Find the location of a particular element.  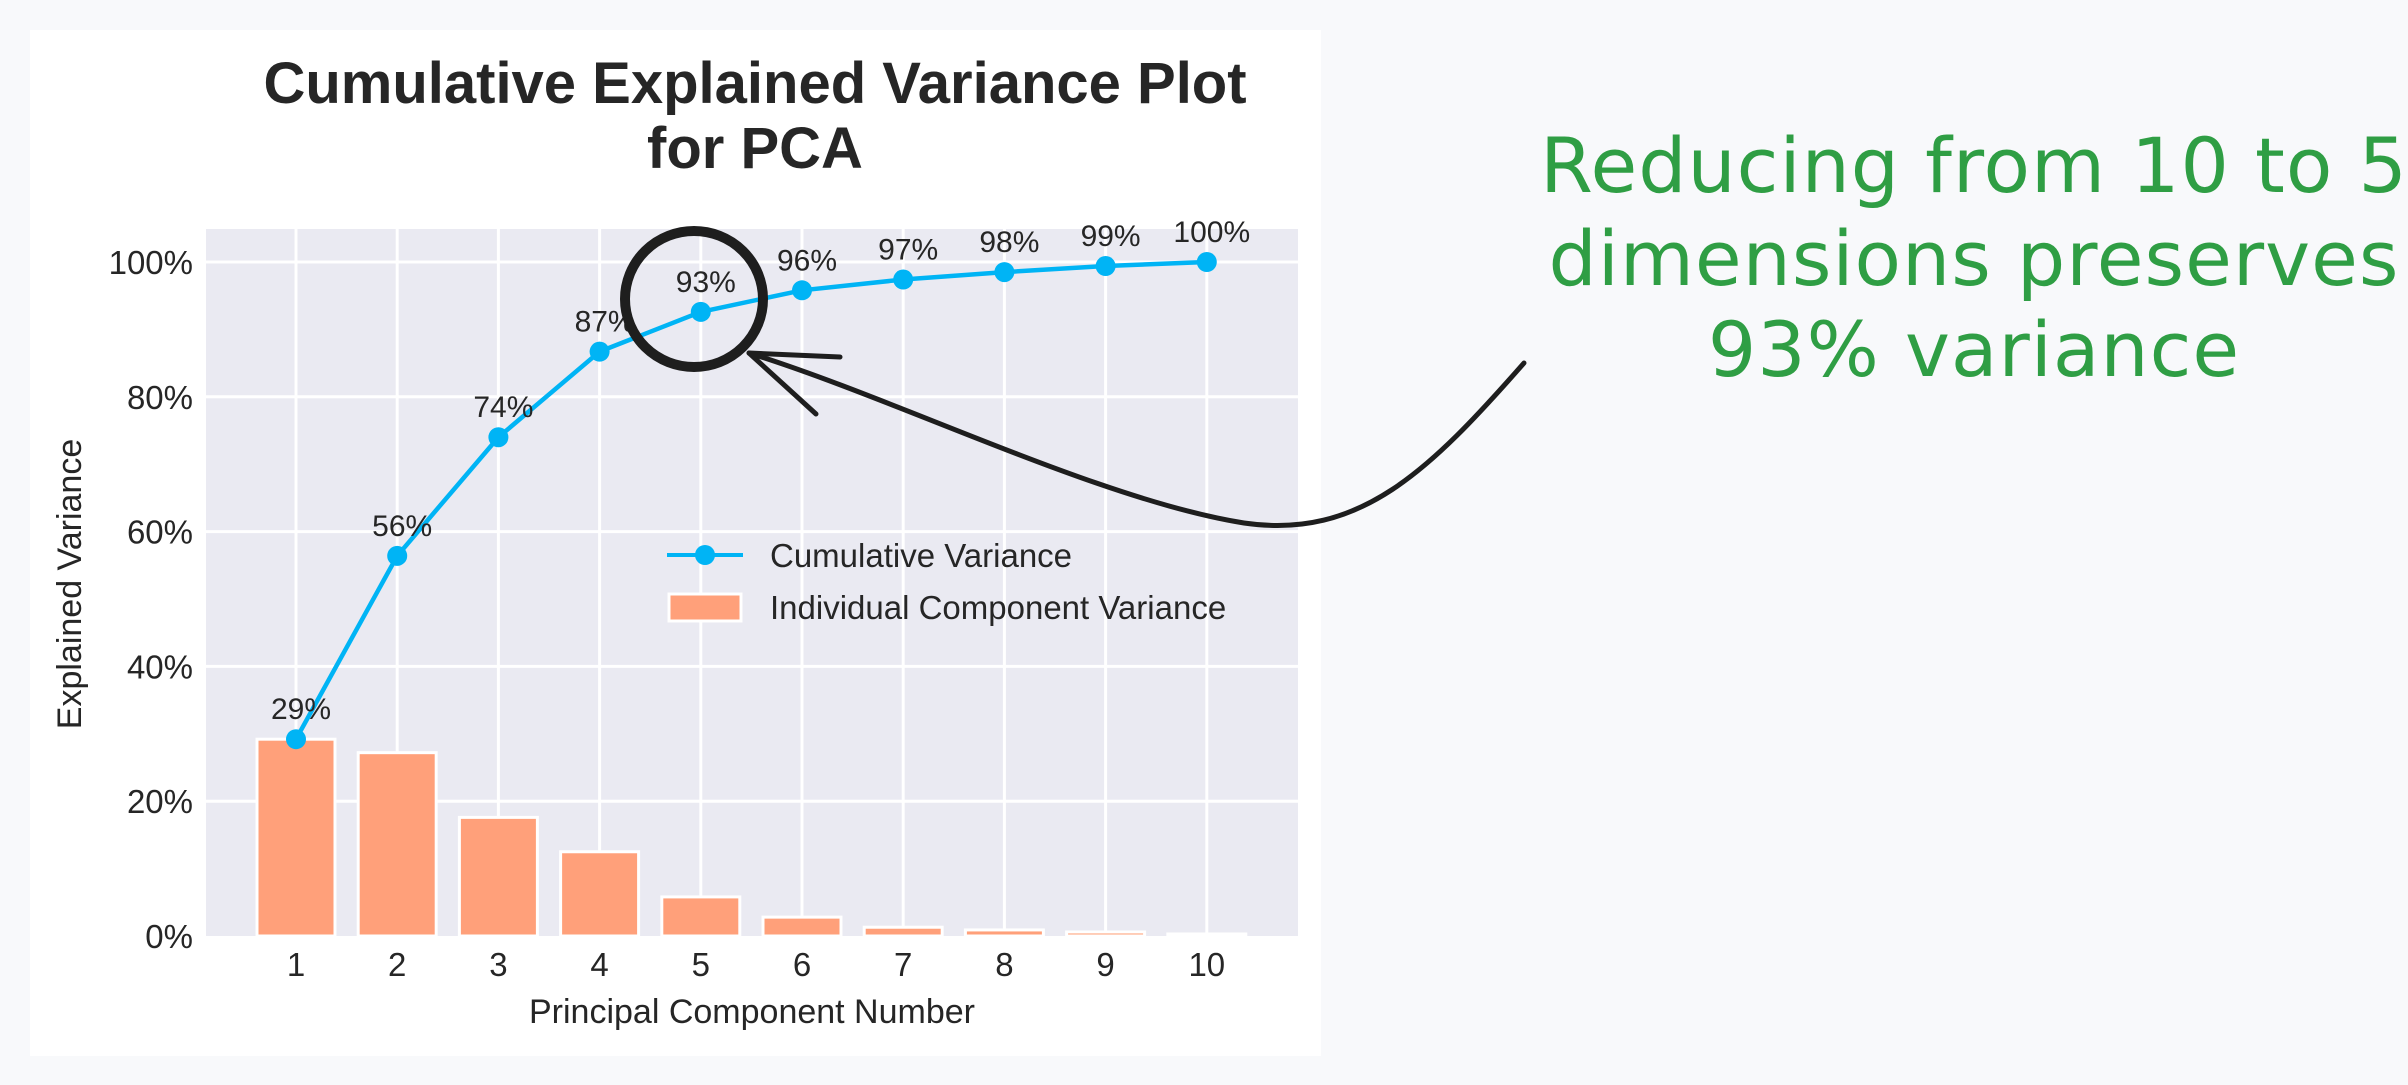

chart-title-line-2: for PCA is located at coordinates (755, 148).